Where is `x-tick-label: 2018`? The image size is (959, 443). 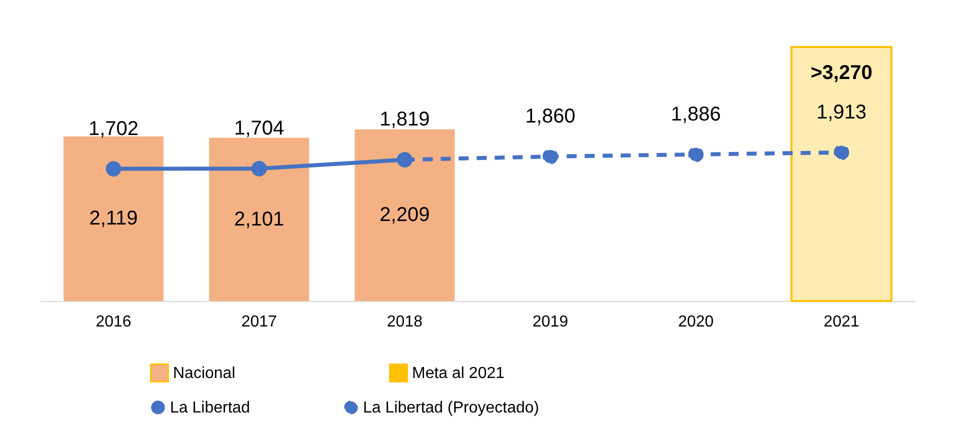
x-tick-label: 2018 is located at coordinates (404, 322).